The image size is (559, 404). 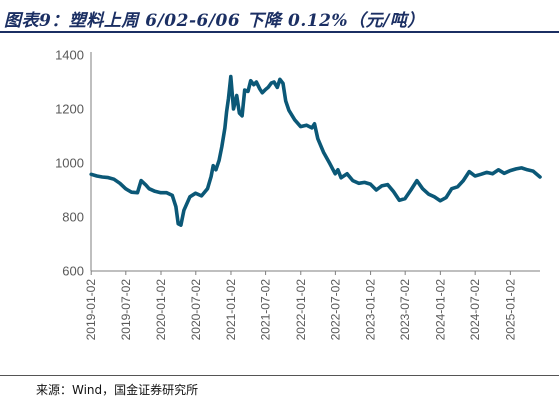 What do you see at coordinates (69, 55) in the screenshot?
I see `y-tick-label: 1400` at bounding box center [69, 55].